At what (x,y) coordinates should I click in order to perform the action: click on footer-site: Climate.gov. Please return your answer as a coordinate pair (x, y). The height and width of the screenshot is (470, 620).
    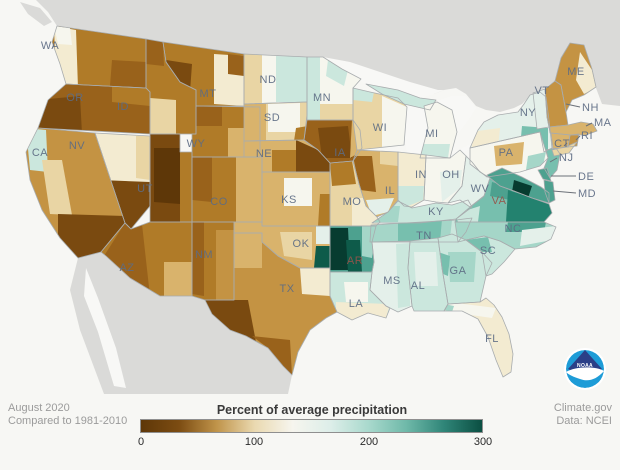
    Looking at the image, I should click on (582, 408).